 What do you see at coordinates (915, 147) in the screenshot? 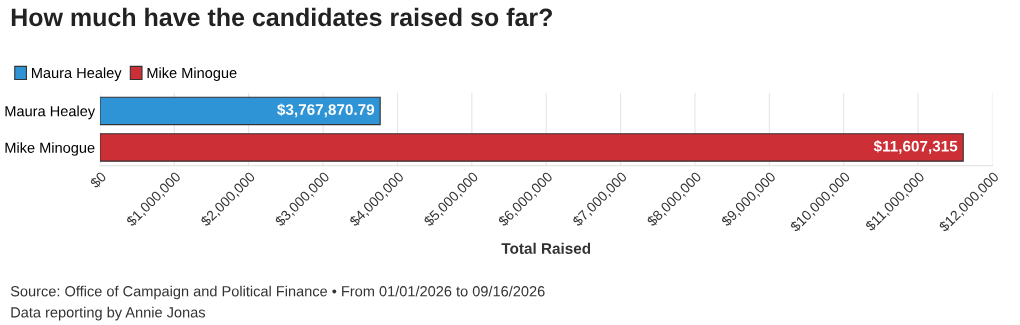
I see `data-label: $11,607,315` at bounding box center [915, 147].